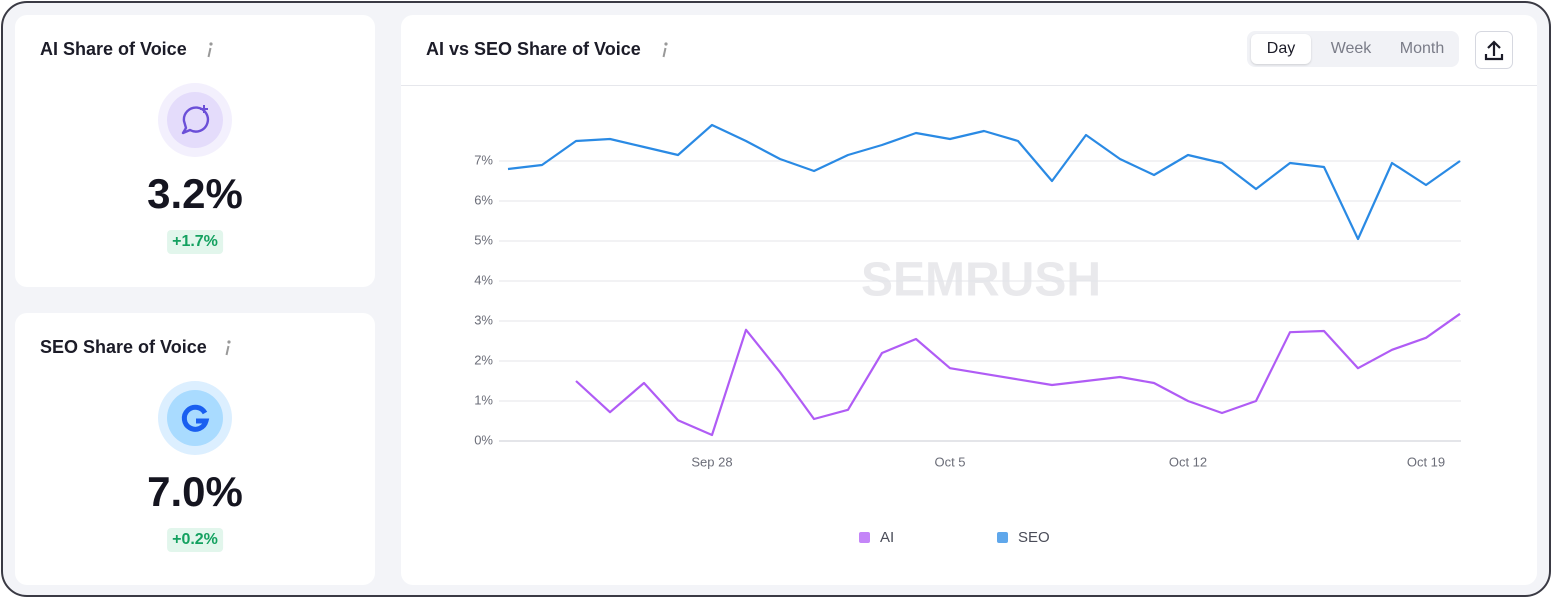  I want to click on period-toggle: Day Week Month, so click(1353, 49).